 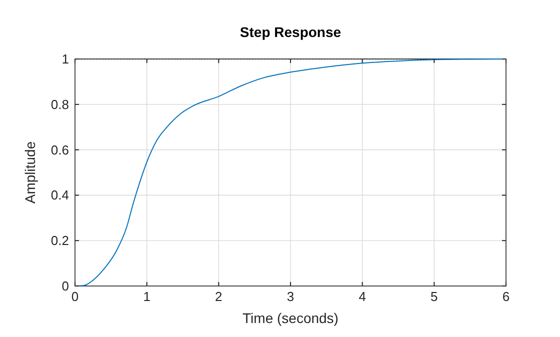 I want to click on y-tick-label: 0, so click(x=65, y=286).